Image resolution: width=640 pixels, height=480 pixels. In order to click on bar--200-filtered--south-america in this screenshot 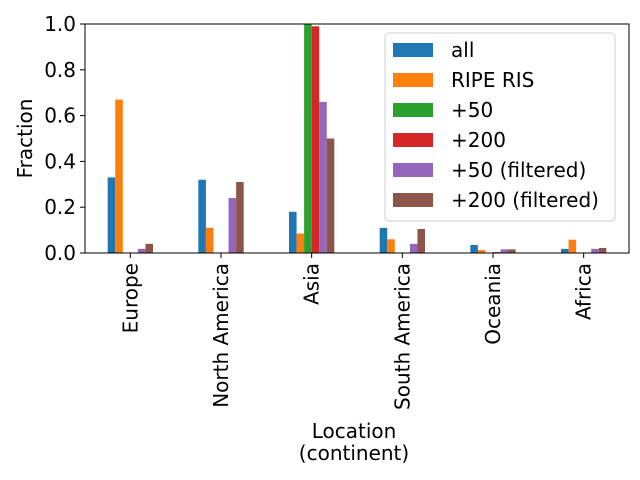, I will do `click(421, 240)`.